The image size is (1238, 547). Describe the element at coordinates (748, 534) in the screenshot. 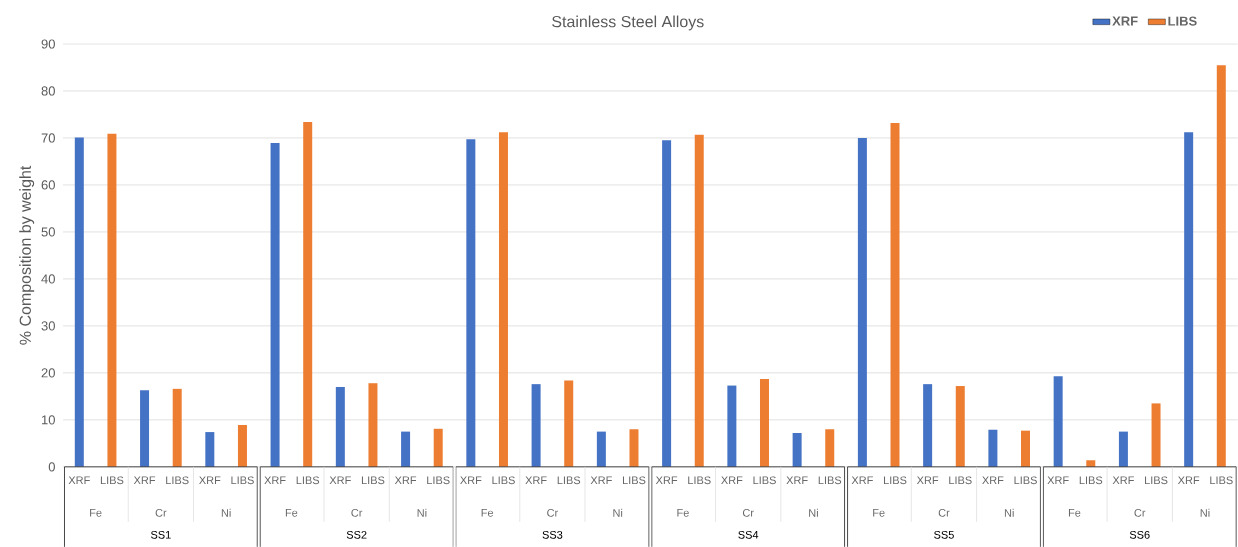

I see `text: SS4` at that location.